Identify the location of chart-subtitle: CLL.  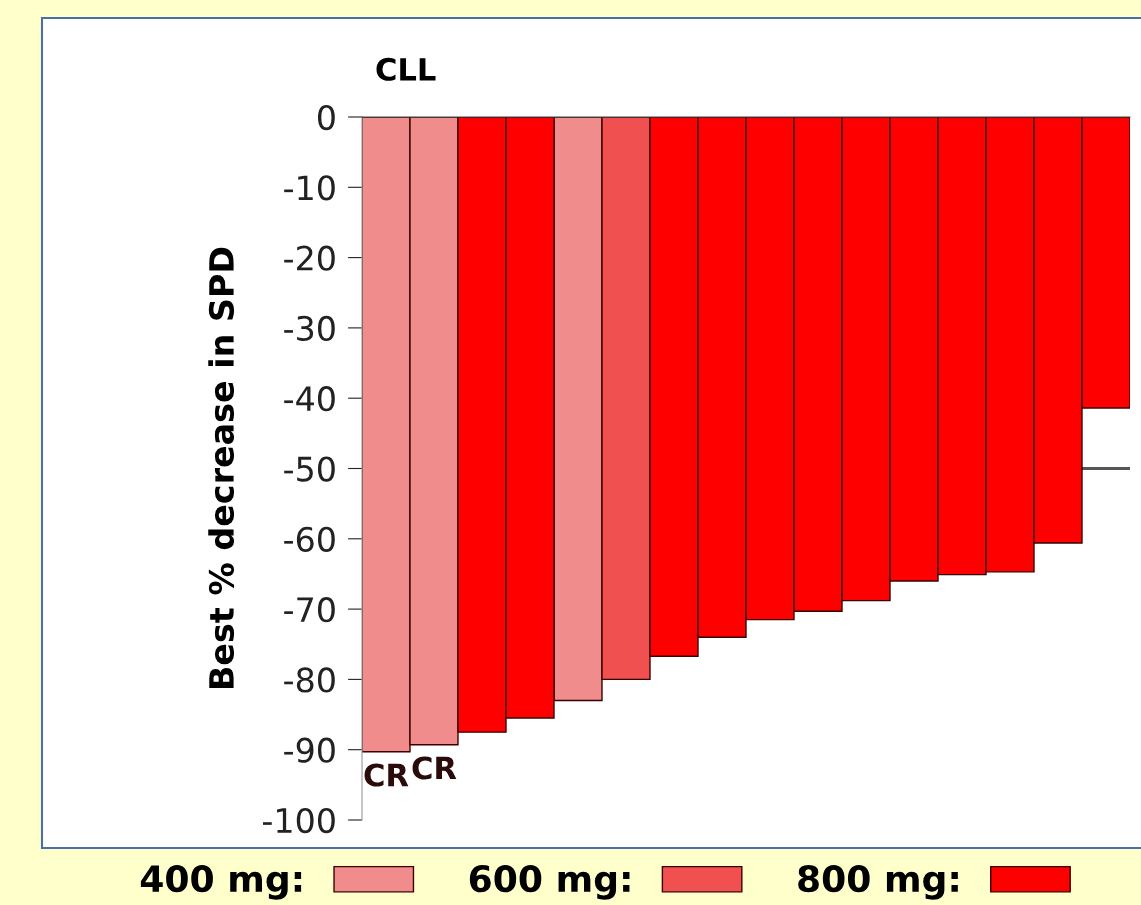
(406, 69).